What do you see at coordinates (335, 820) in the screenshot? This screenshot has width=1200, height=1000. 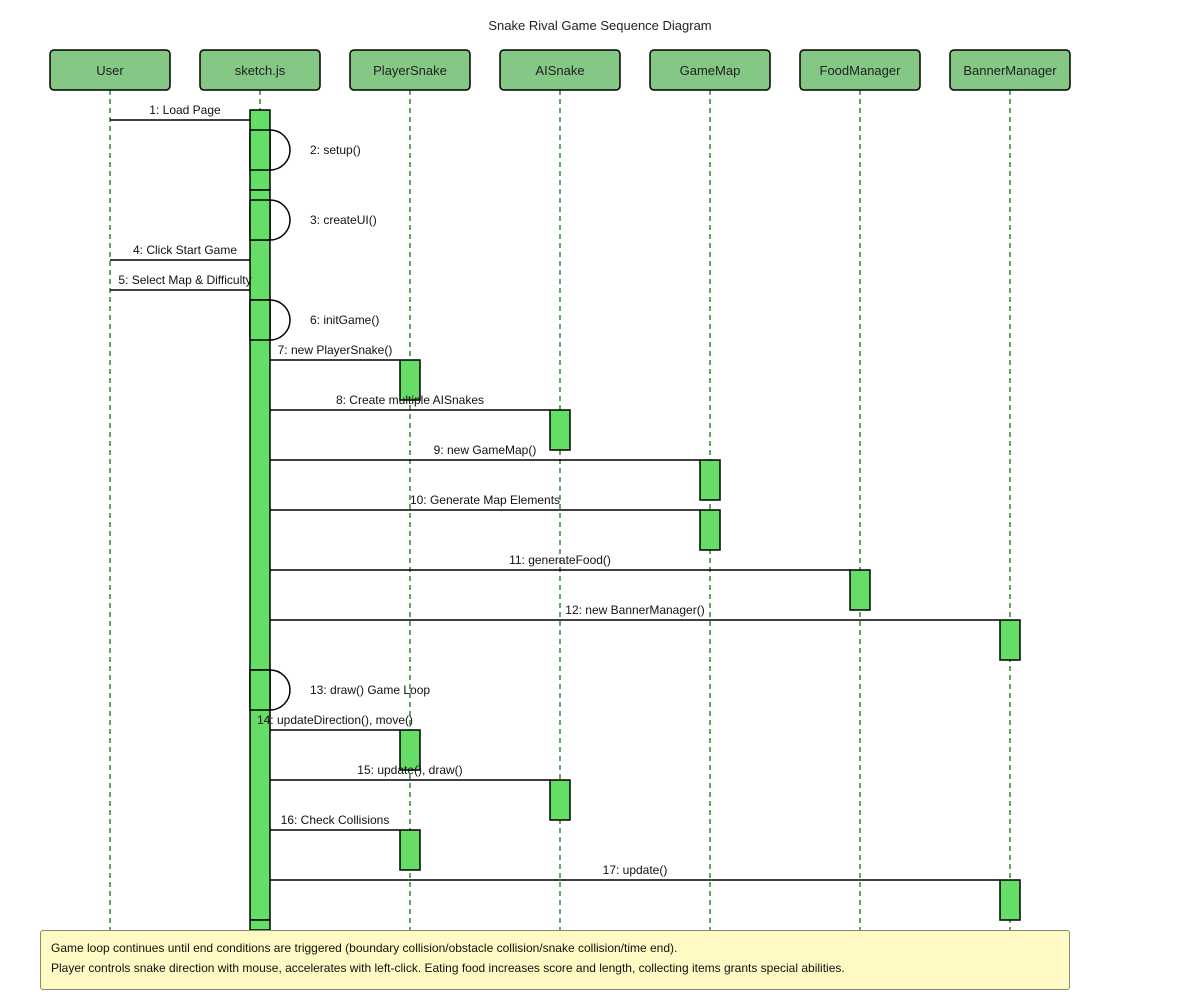 I see `message-label: 16: Check Collisions` at bounding box center [335, 820].